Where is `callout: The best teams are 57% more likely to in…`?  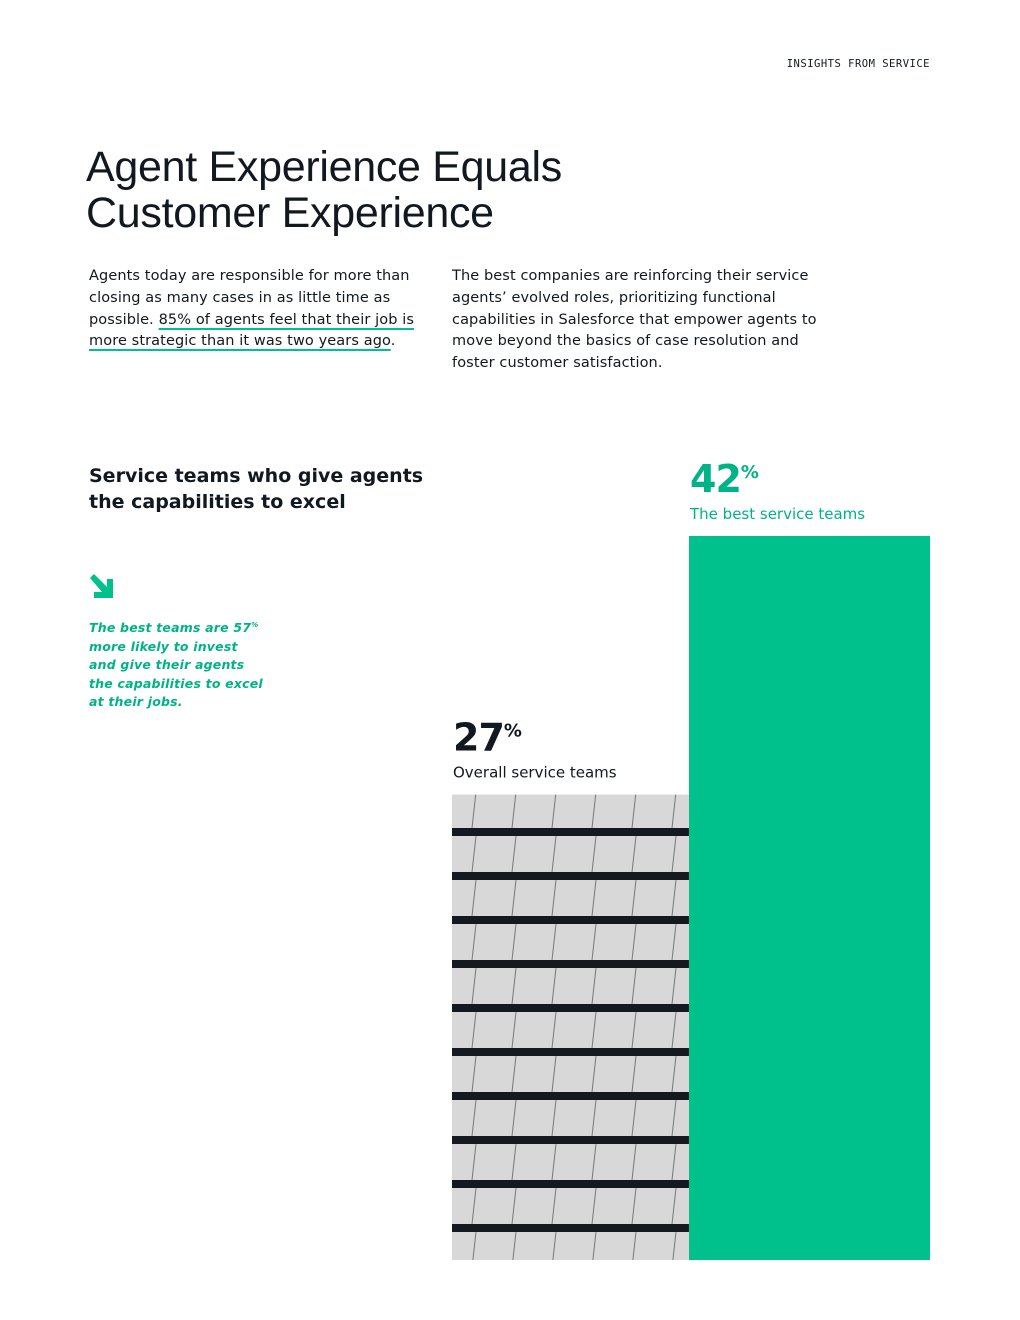
callout: The best teams are 57% more likely to in… is located at coordinates (176, 664).